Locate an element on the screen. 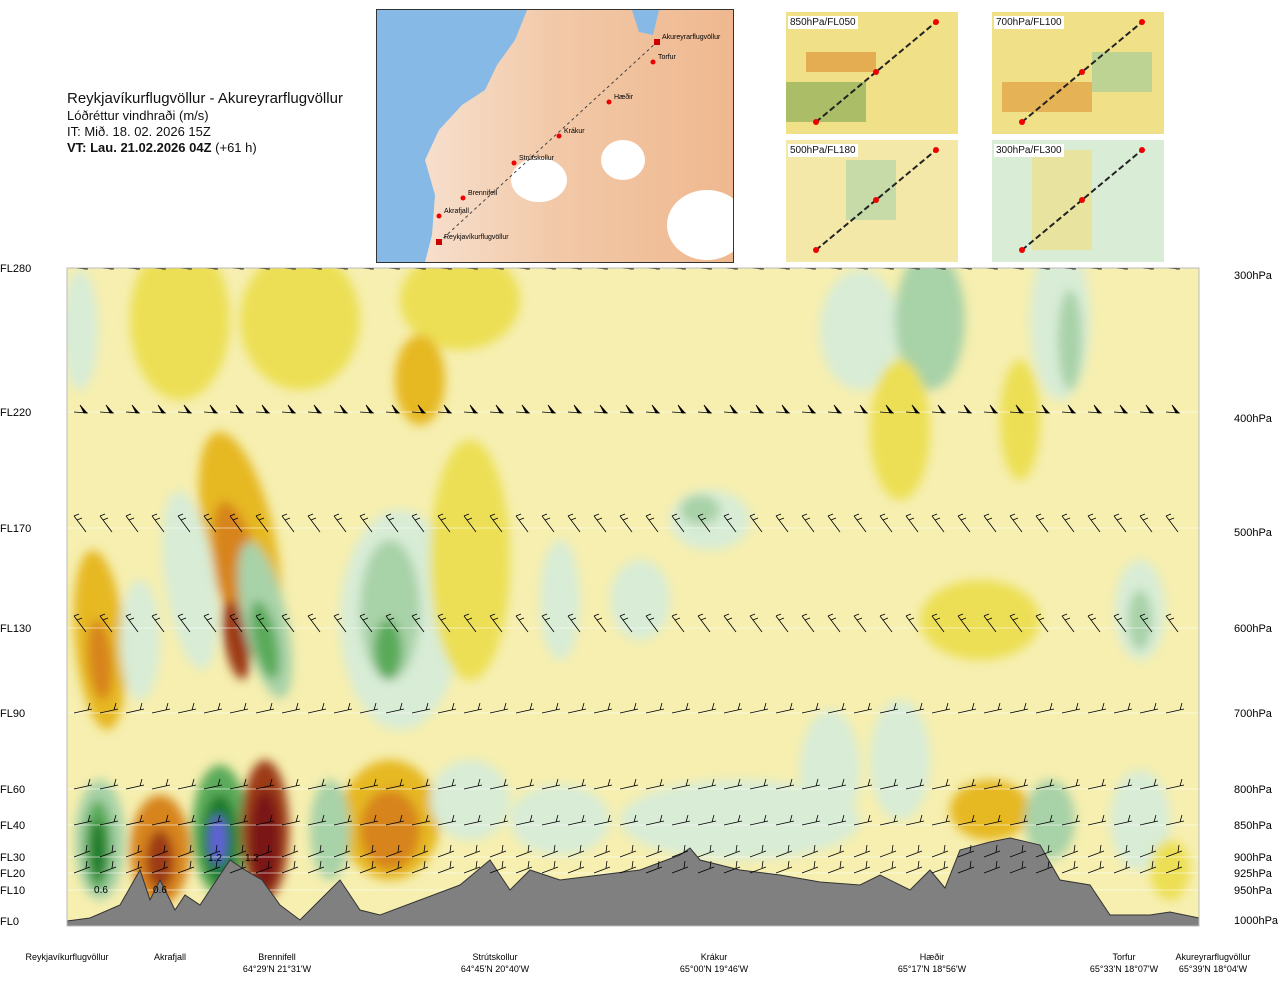 The height and width of the screenshot is (981, 1280). glacier-hofsjokull is located at coordinates (623, 160).